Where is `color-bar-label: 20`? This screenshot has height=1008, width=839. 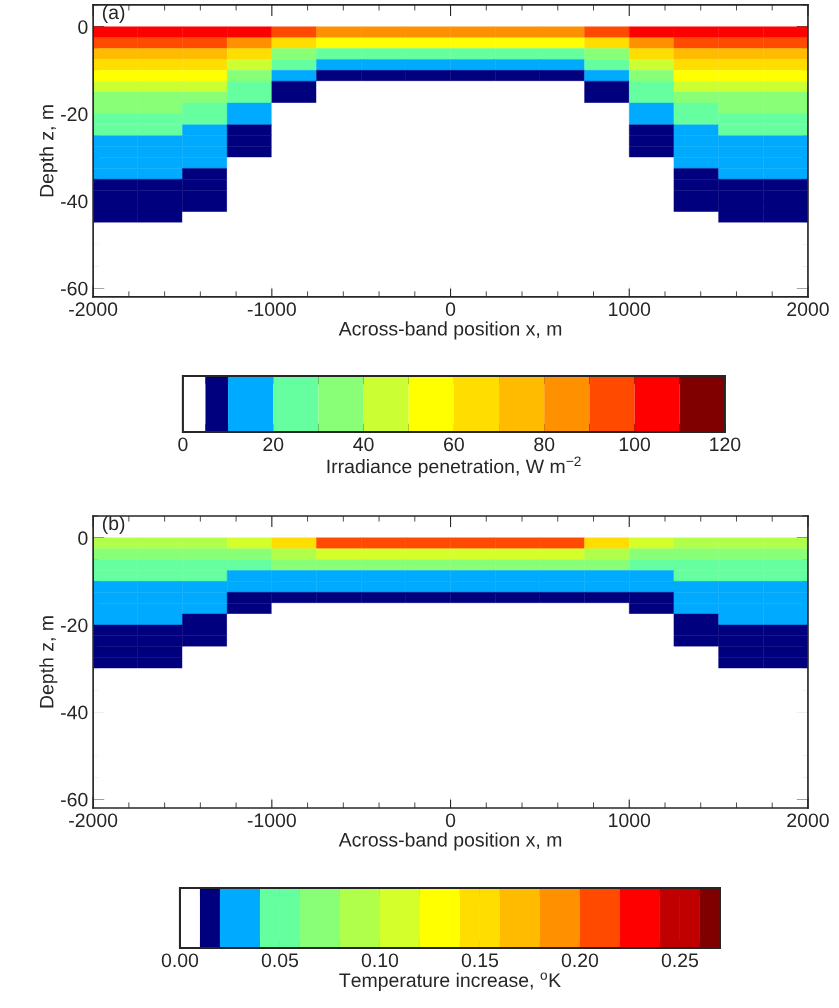
color-bar-label: 20 is located at coordinates (273, 444).